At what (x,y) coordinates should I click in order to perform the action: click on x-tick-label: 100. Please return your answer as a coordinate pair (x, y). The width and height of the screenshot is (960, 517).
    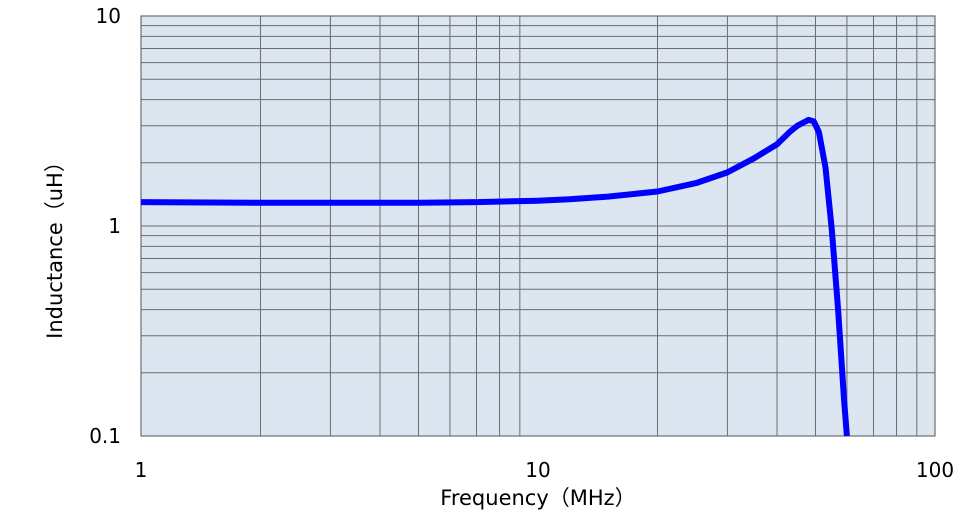
    Looking at the image, I should click on (935, 470).